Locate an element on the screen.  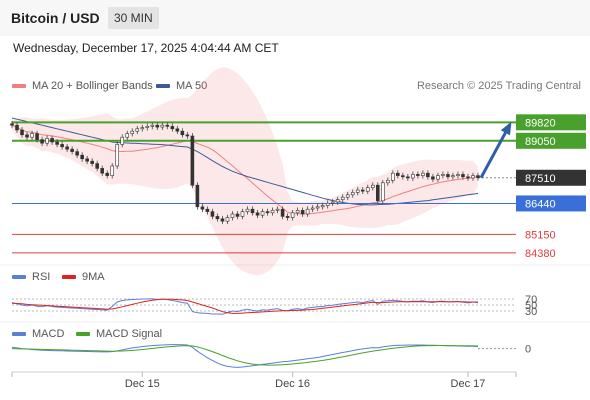
legend-label: MACD Signal is located at coordinates (129, 334).